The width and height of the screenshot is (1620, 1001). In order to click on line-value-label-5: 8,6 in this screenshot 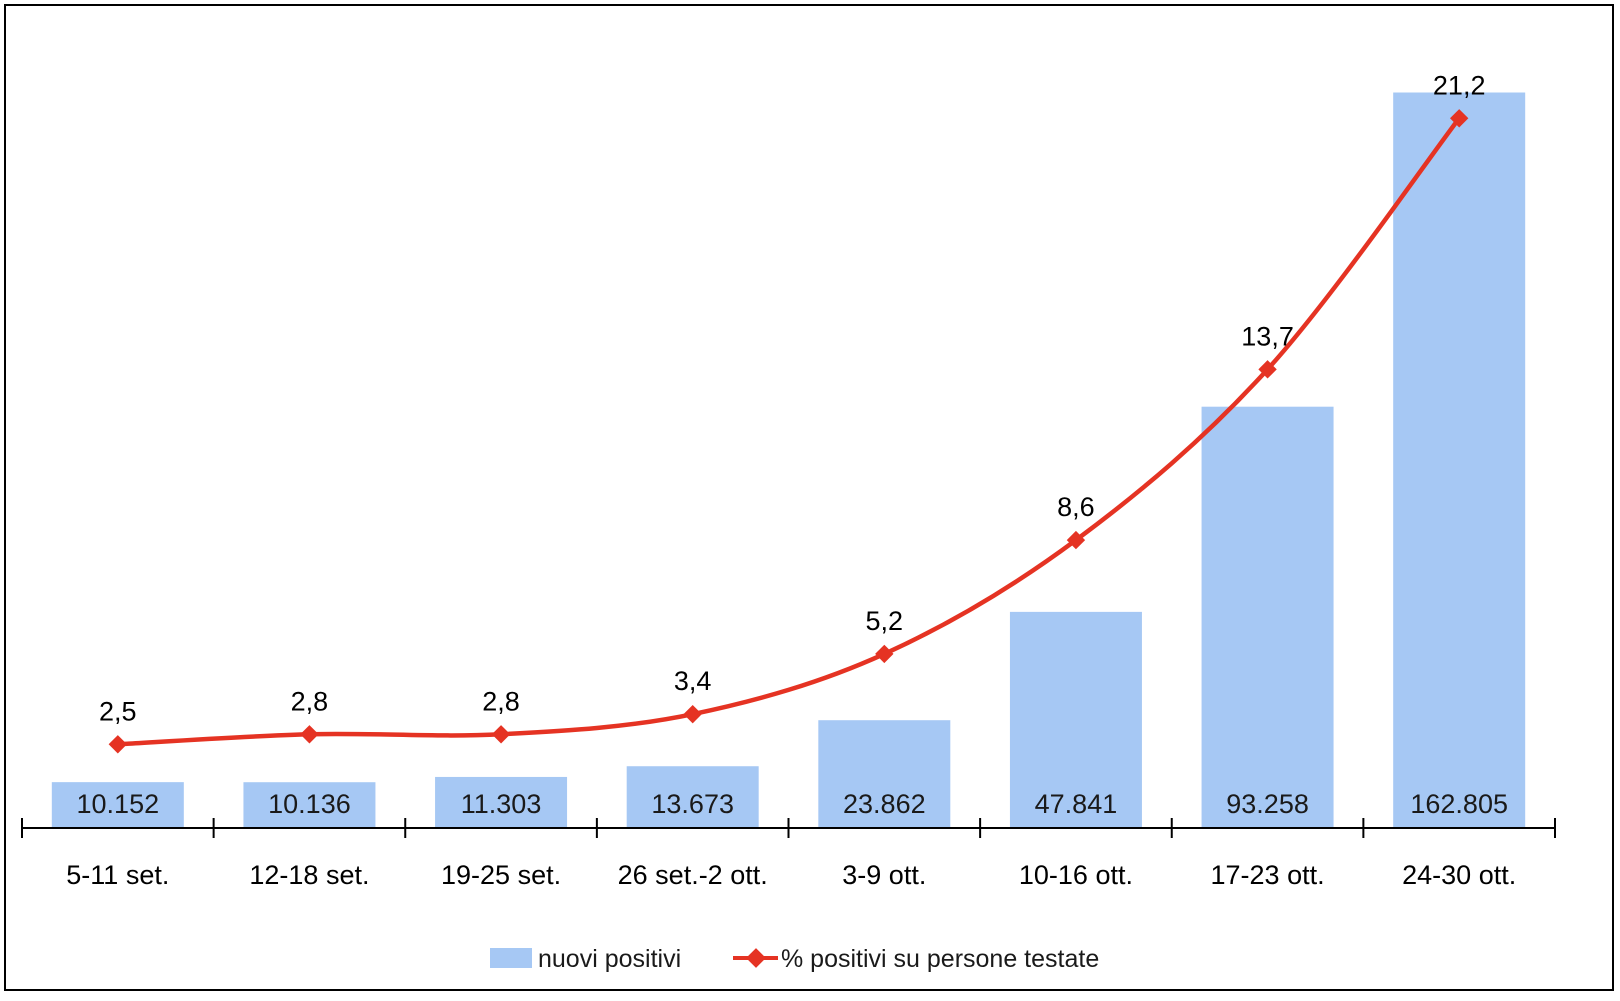, I will do `click(1076, 507)`.